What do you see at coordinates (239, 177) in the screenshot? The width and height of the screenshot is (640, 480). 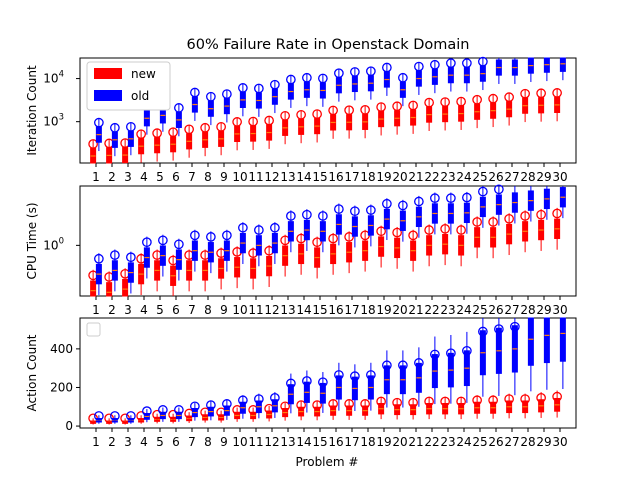 I see `x-tick-label: 10` at bounding box center [239, 177].